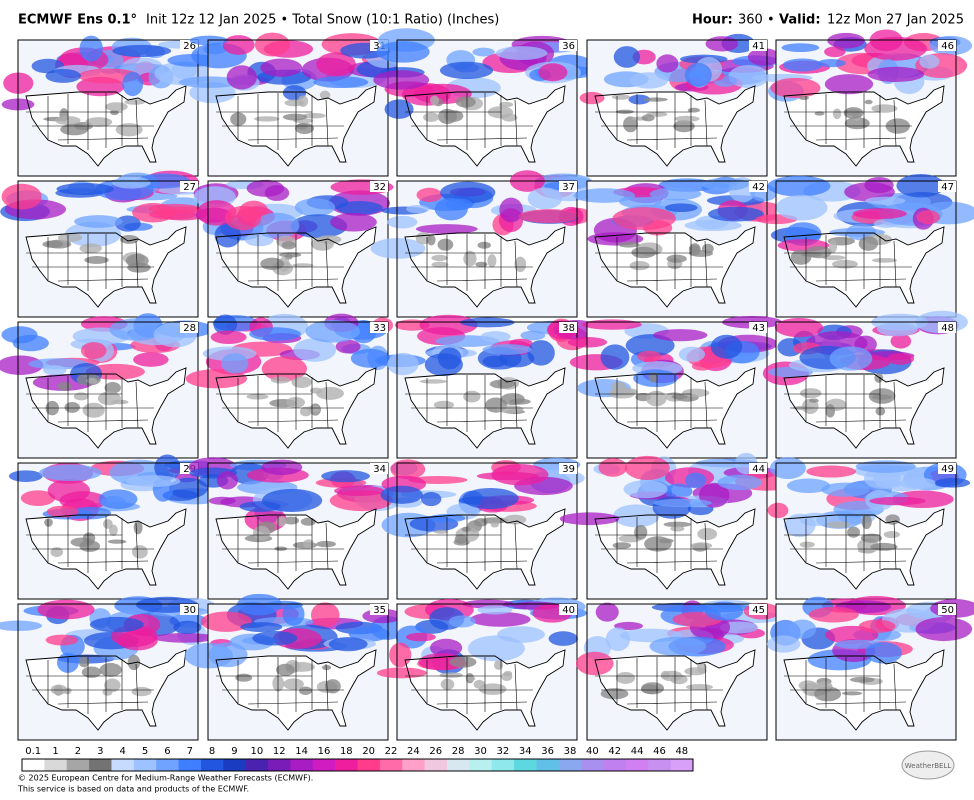 The image size is (974, 800). What do you see at coordinates (525, 751) in the screenshot?
I see `colorbar-label: 34` at bounding box center [525, 751].